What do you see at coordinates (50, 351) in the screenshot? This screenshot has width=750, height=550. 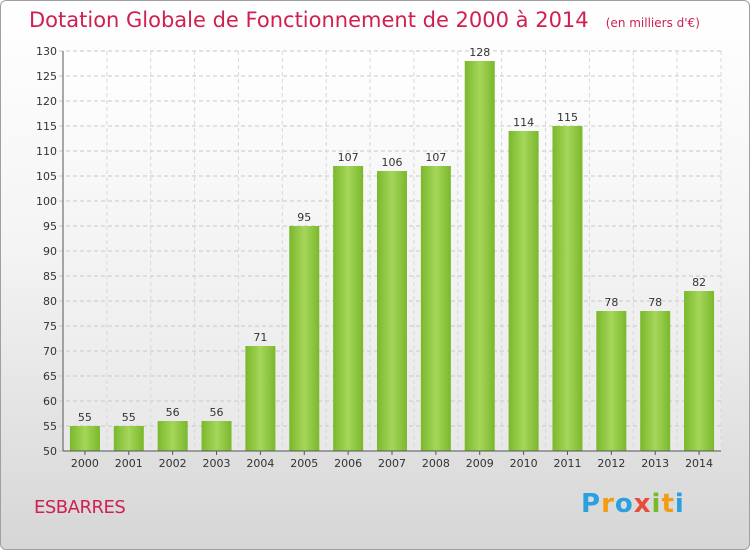 I see `y-tick-label: 70` at bounding box center [50, 351].